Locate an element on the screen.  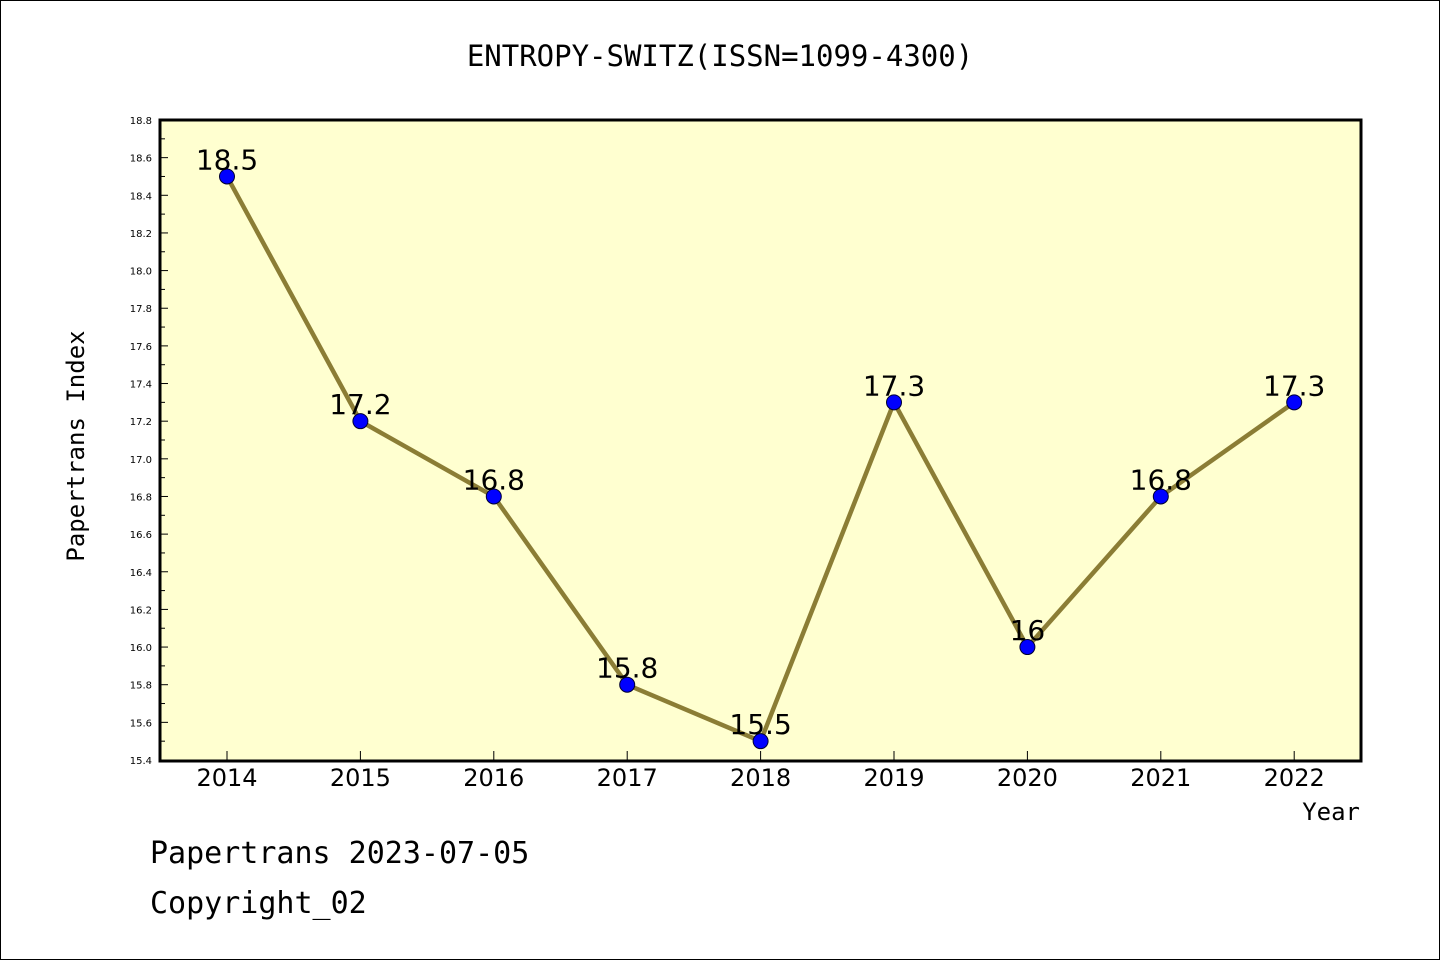
y-tick-label: 18.6 is located at coordinates (141, 159).